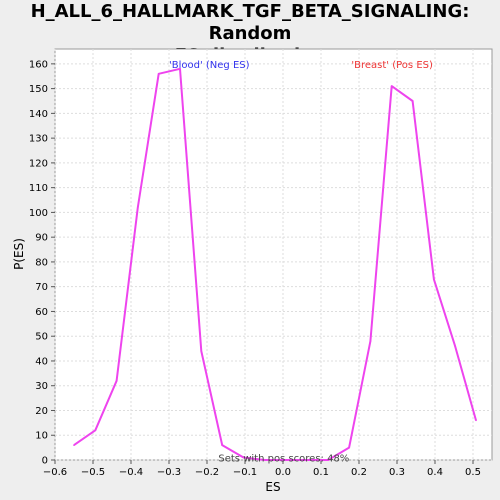  What do you see at coordinates (169, 472) in the screenshot?
I see `x-tick-label: −0.3` at bounding box center [169, 472].